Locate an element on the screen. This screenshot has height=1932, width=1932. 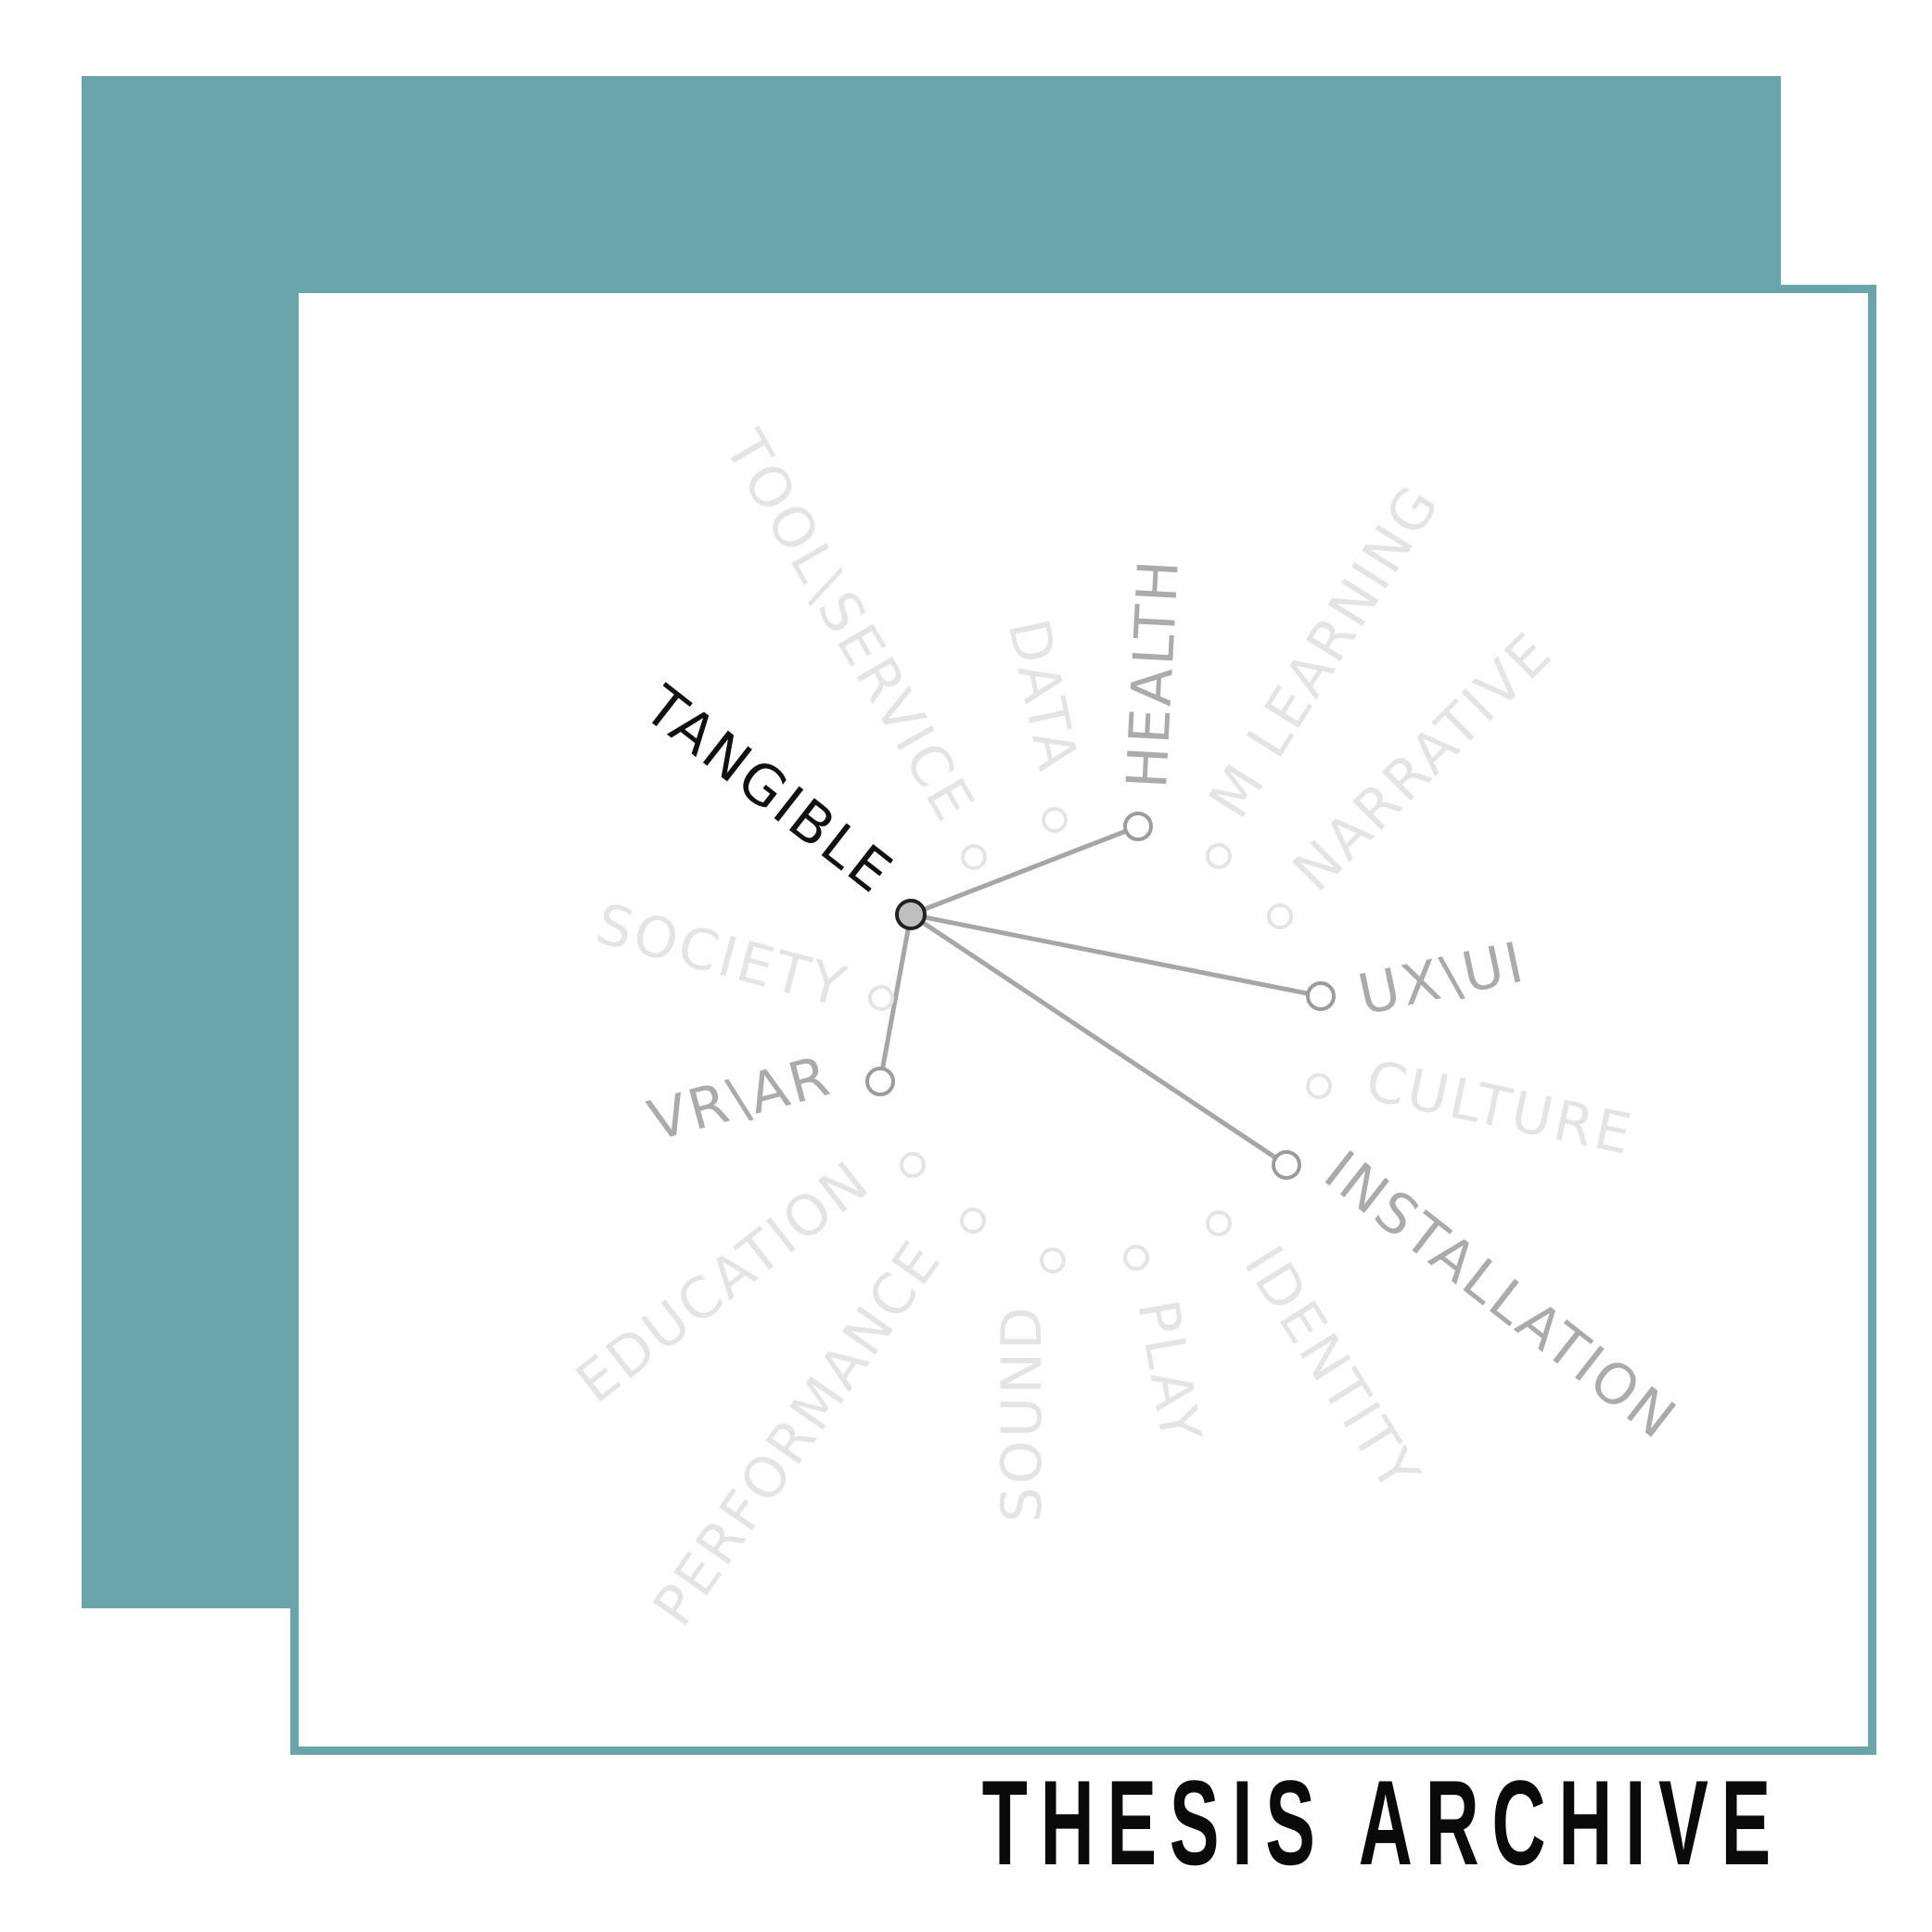
label-play: PLAY is located at coordinates (1168, 1372).